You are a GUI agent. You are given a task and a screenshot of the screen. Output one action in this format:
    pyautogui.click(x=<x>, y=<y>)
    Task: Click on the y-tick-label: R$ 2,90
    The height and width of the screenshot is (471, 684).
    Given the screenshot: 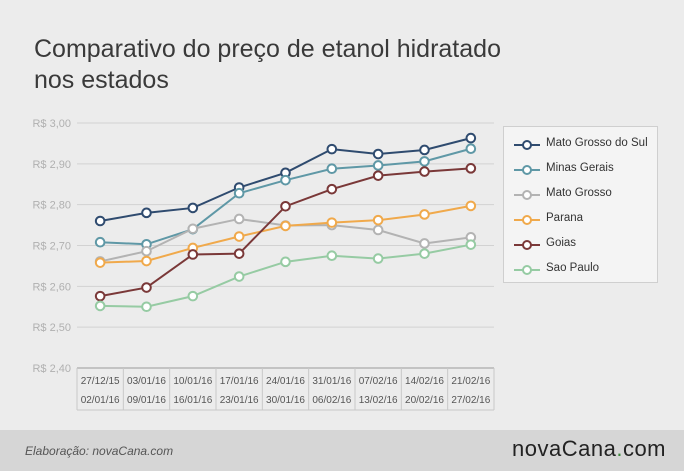 What is the action you would take?
    pyautogui.click(x=51, y=165)
    